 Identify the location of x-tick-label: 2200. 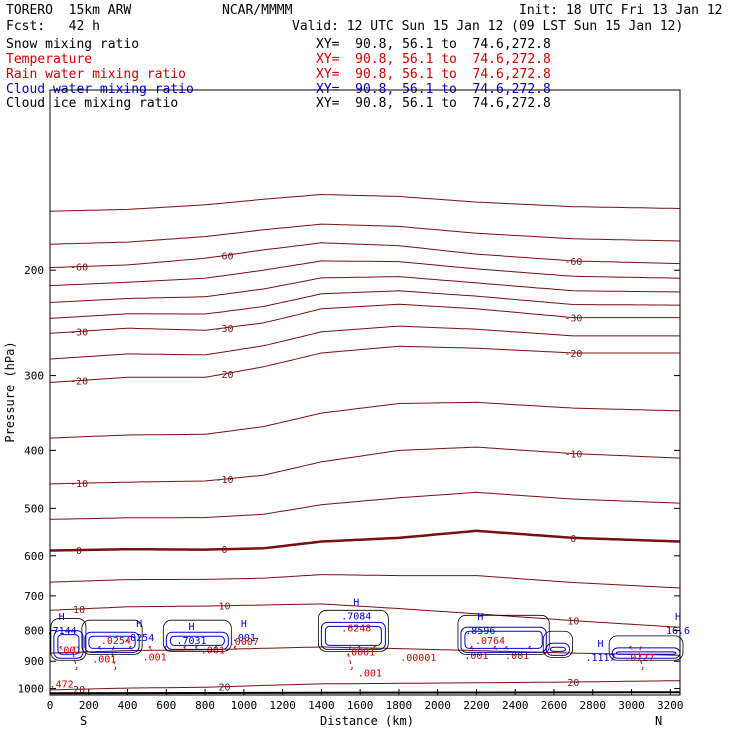
(476, 705).